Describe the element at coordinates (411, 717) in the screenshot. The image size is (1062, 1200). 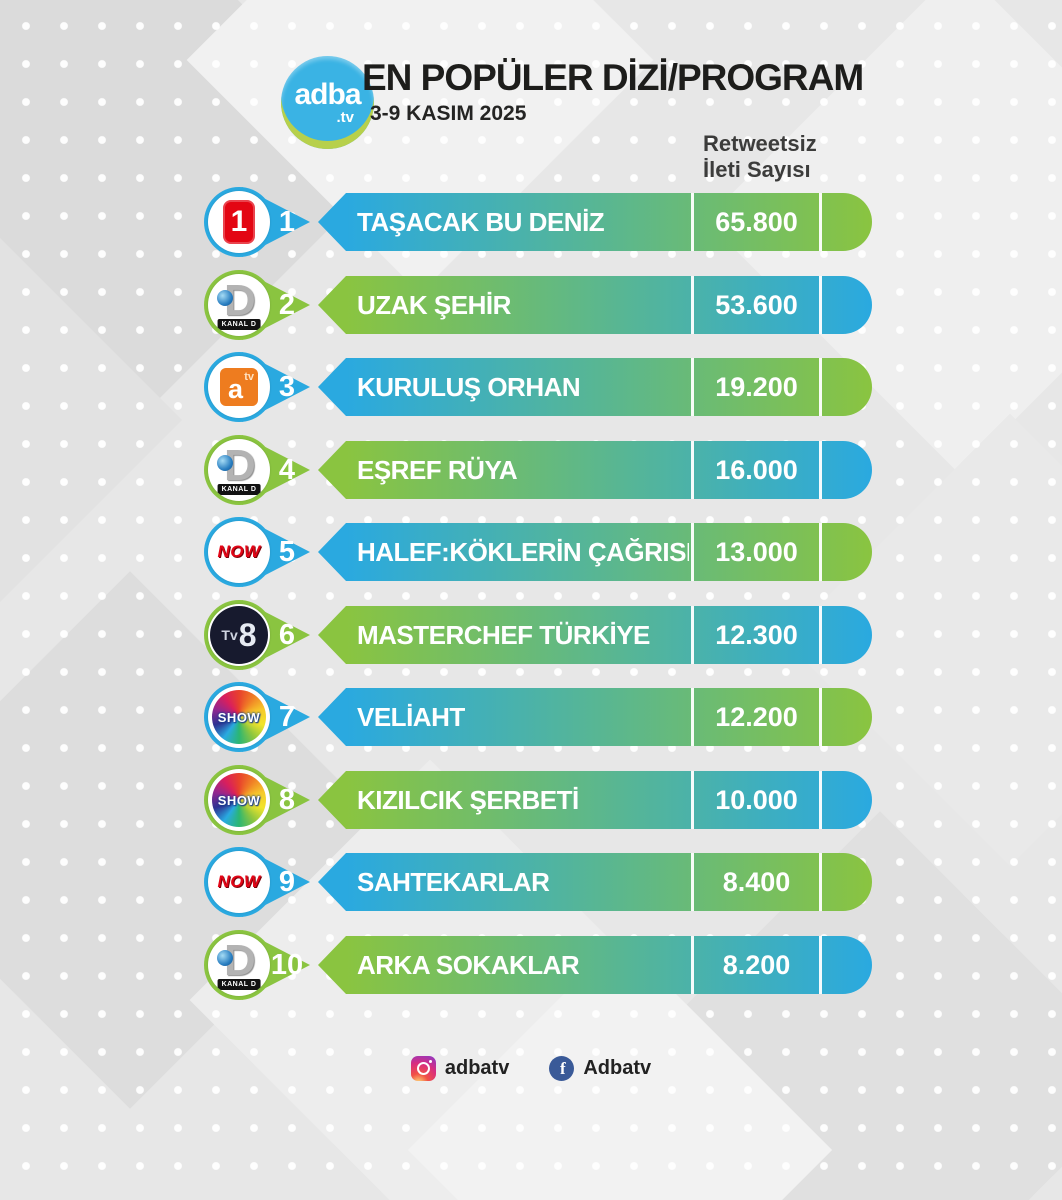
I see `show-name: VELİAHT` at that location.